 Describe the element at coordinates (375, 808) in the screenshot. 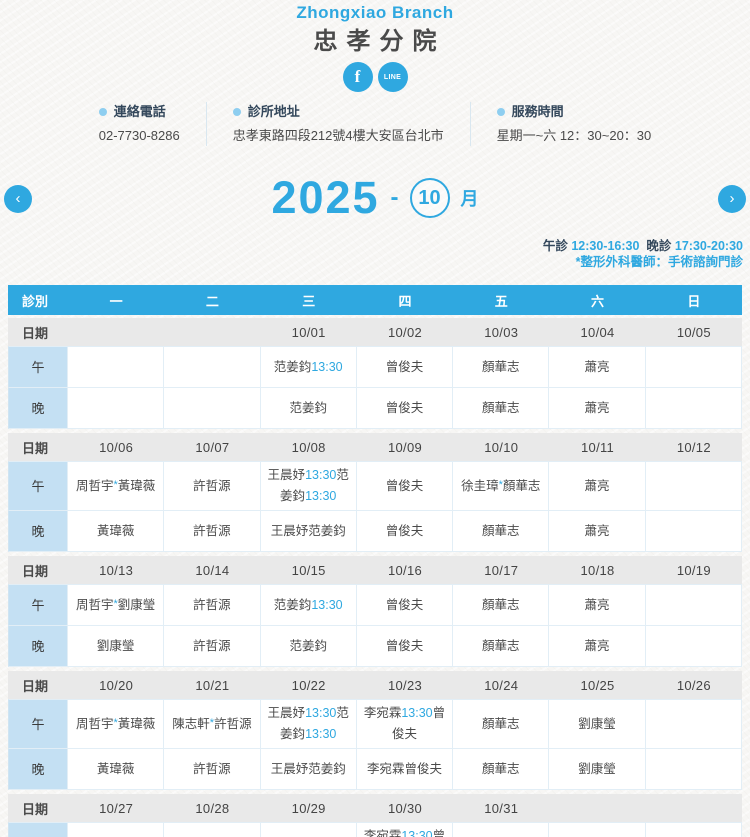

I see `date-row: 日期 10/27 10/28 10/29 10/30 10/31` at that location.